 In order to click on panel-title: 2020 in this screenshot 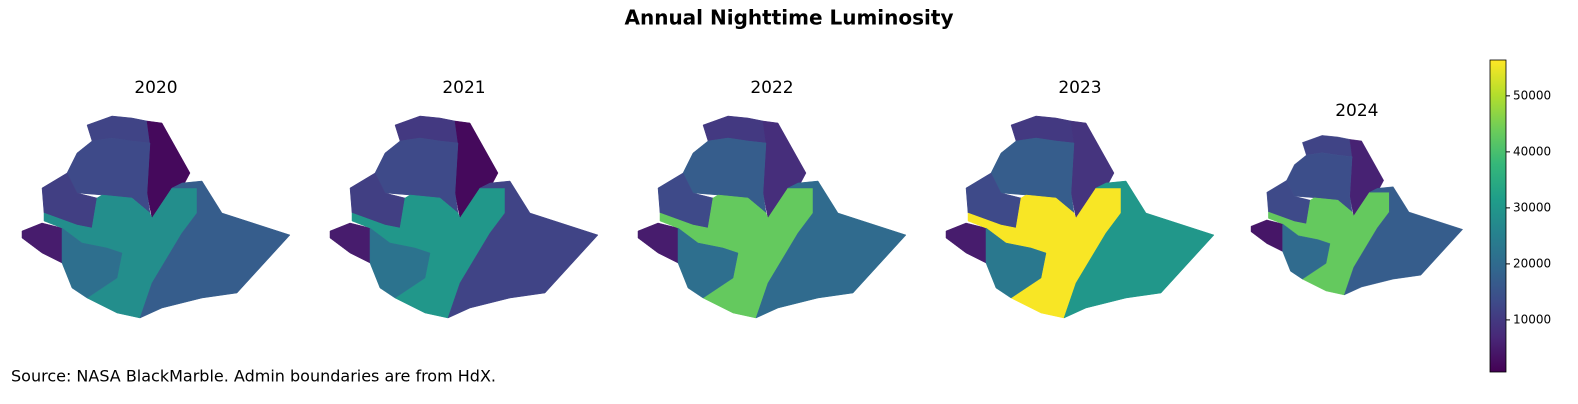, I will do `click(155, 88)`.